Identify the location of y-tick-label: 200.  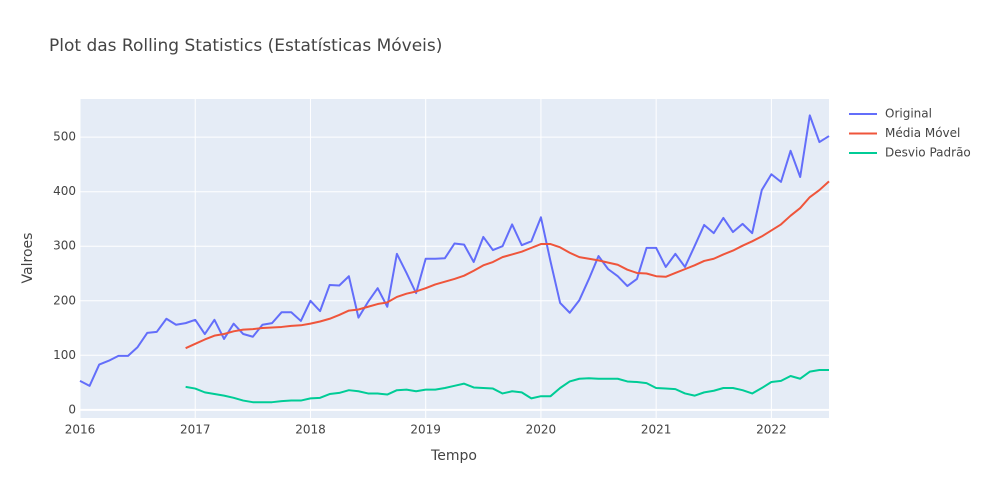
(64, 300).